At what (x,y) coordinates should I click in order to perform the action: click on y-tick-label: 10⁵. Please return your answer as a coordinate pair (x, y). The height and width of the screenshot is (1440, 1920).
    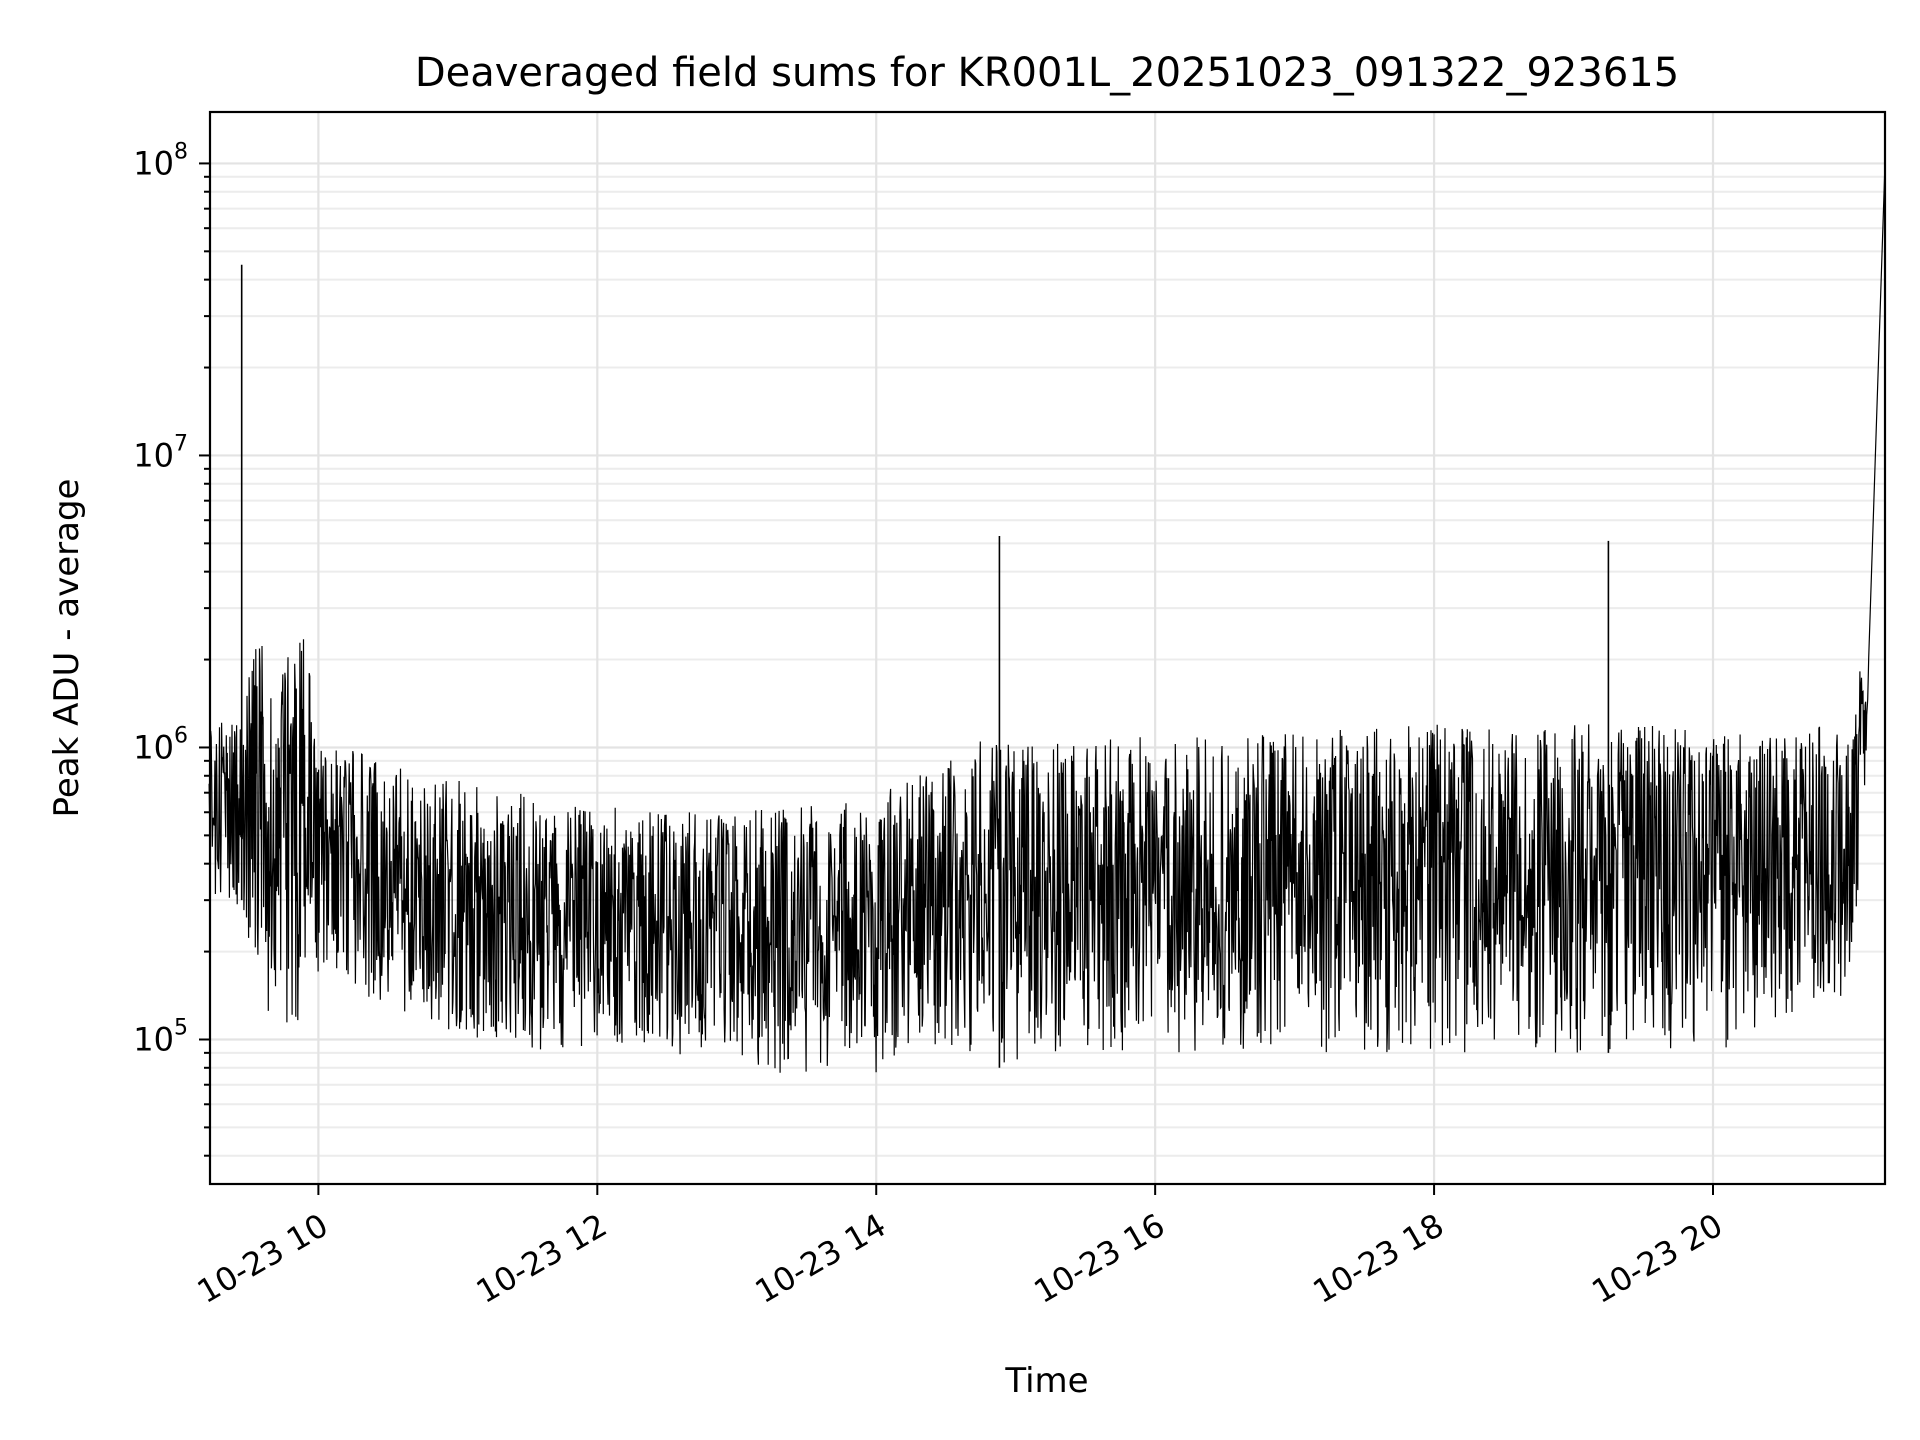
    Looking at the image, I should click on (160, 1036).